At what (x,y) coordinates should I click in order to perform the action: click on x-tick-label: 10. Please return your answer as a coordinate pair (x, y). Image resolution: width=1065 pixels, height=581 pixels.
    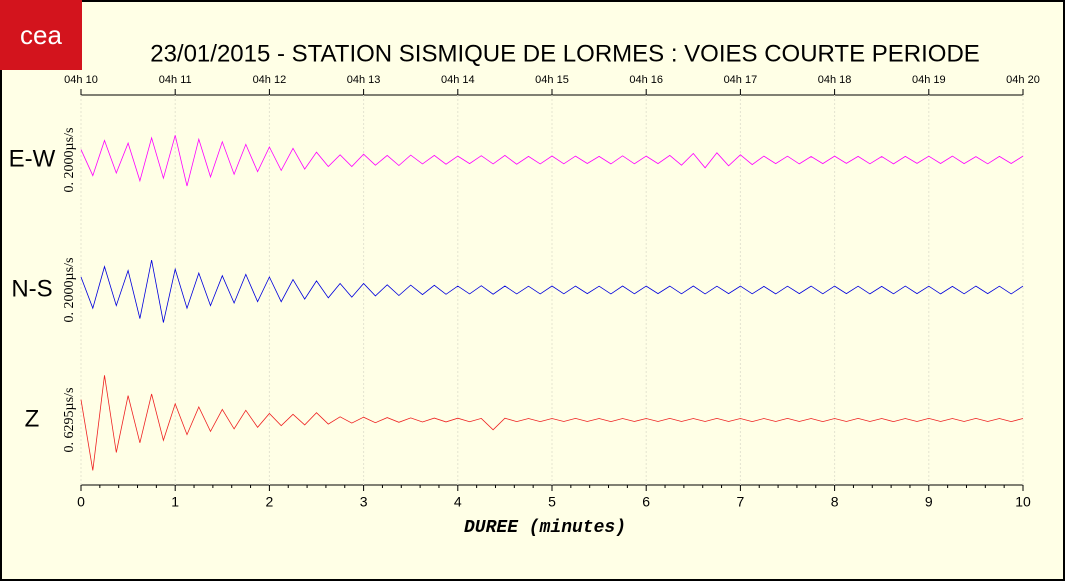
    Looking at the image, I should click on (1023, 502).